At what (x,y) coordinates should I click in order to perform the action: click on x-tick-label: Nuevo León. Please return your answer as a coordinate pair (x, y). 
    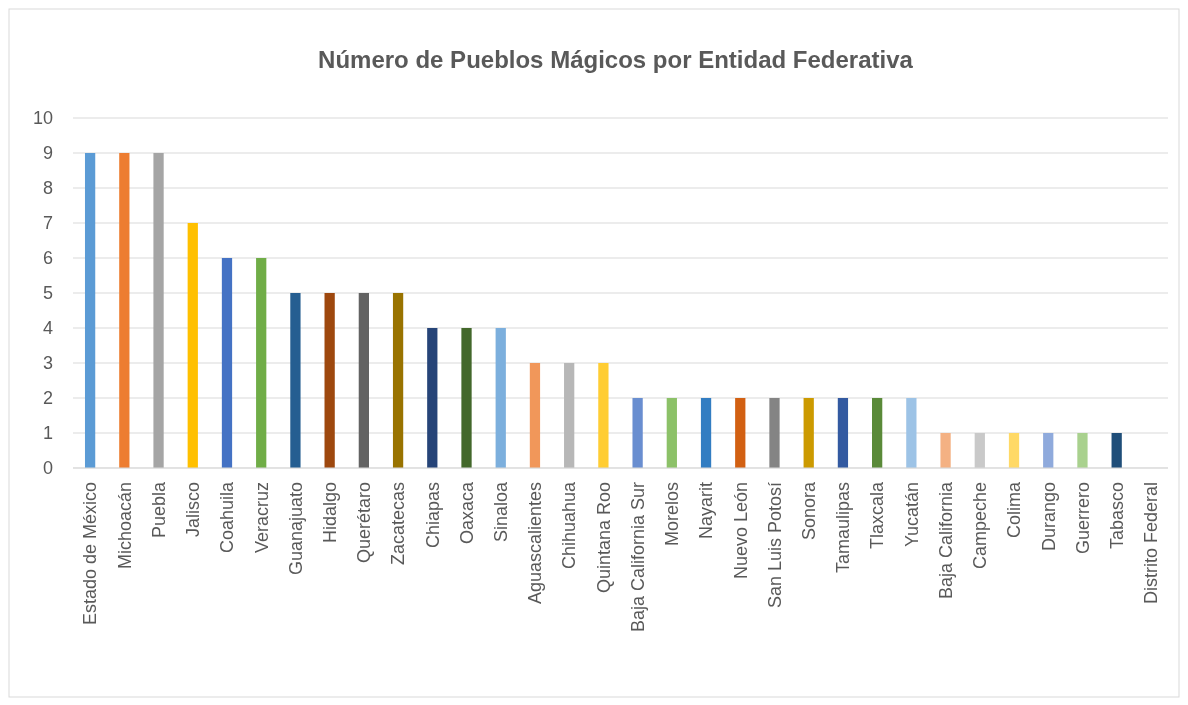
    Looking at the image, I should click on (740, 531).